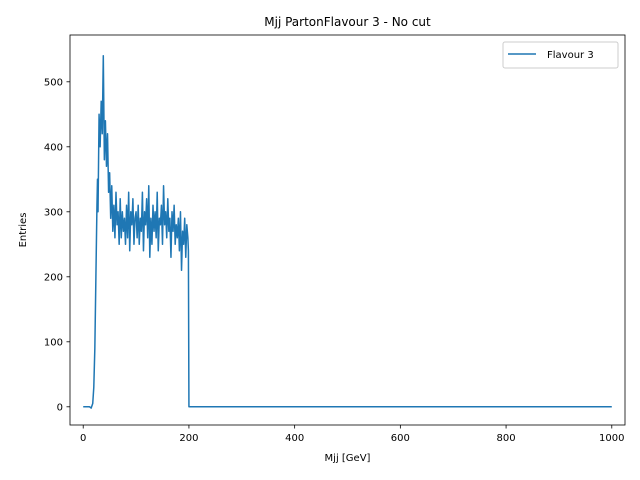  I want to click on x-tick-label: 1000, so click(611, 438).